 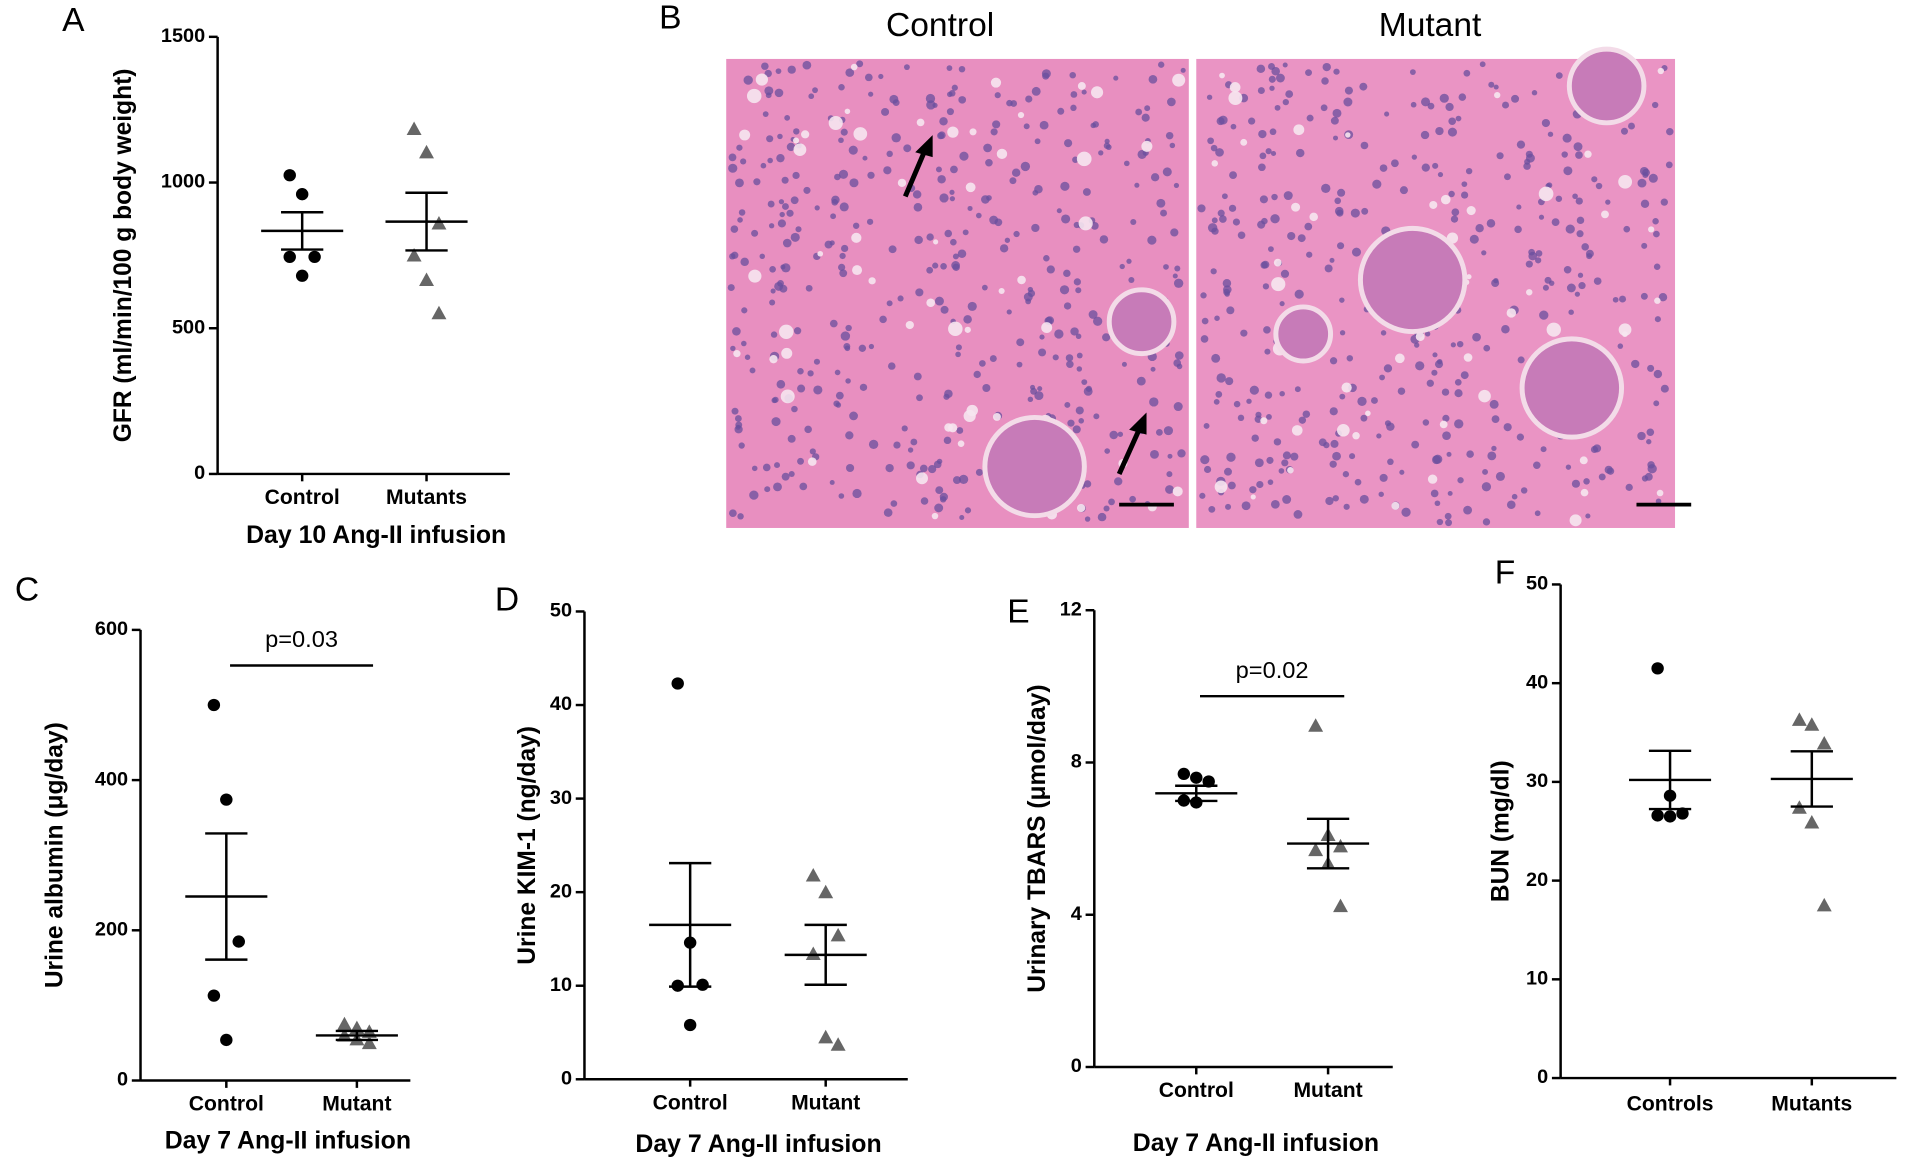 What do you see at coordinates (1272, 670) in the screenshot?
I see `p-value: p=0.02` at bounding box center [1272, 670].